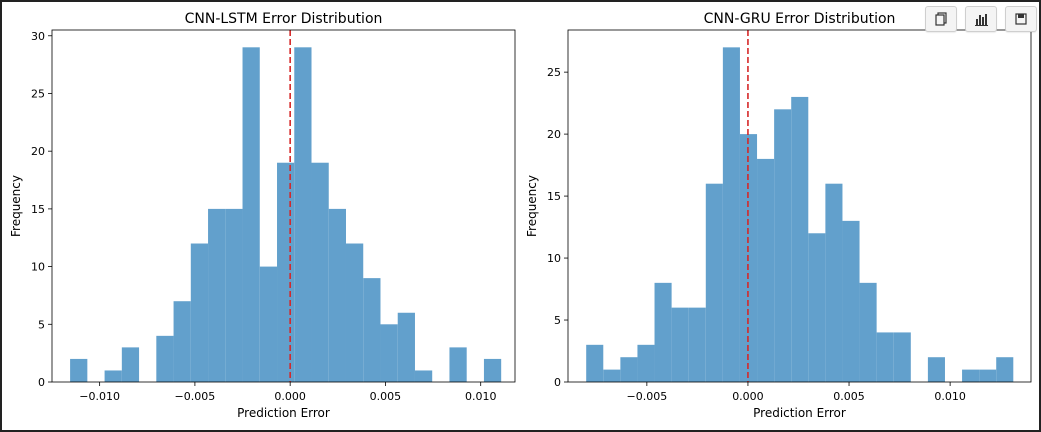 This screenshot has height=432, width=1041. I want to click on chart-view-button, so click(981, 19).